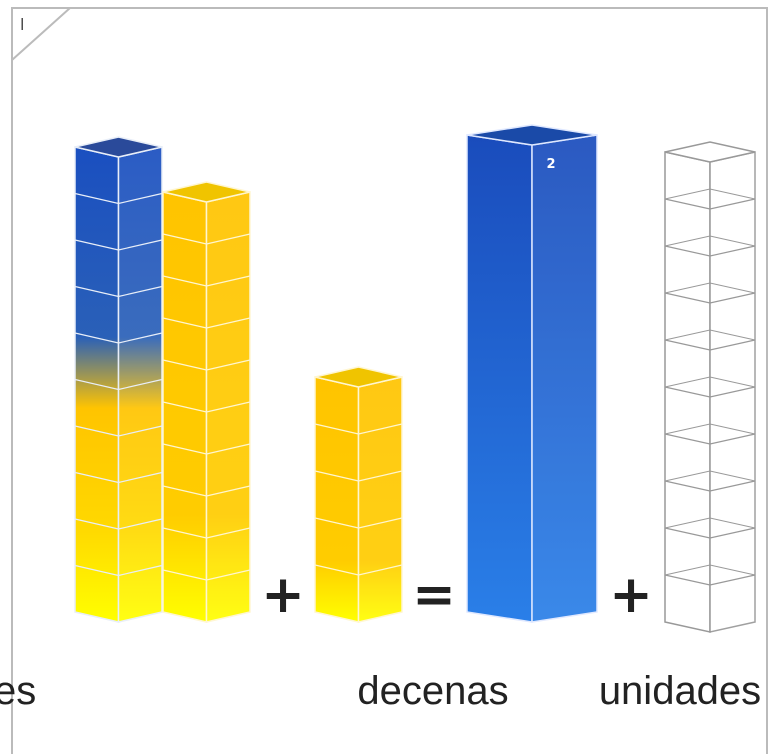  I want to click on place-label: unidades, so click(680, 691).